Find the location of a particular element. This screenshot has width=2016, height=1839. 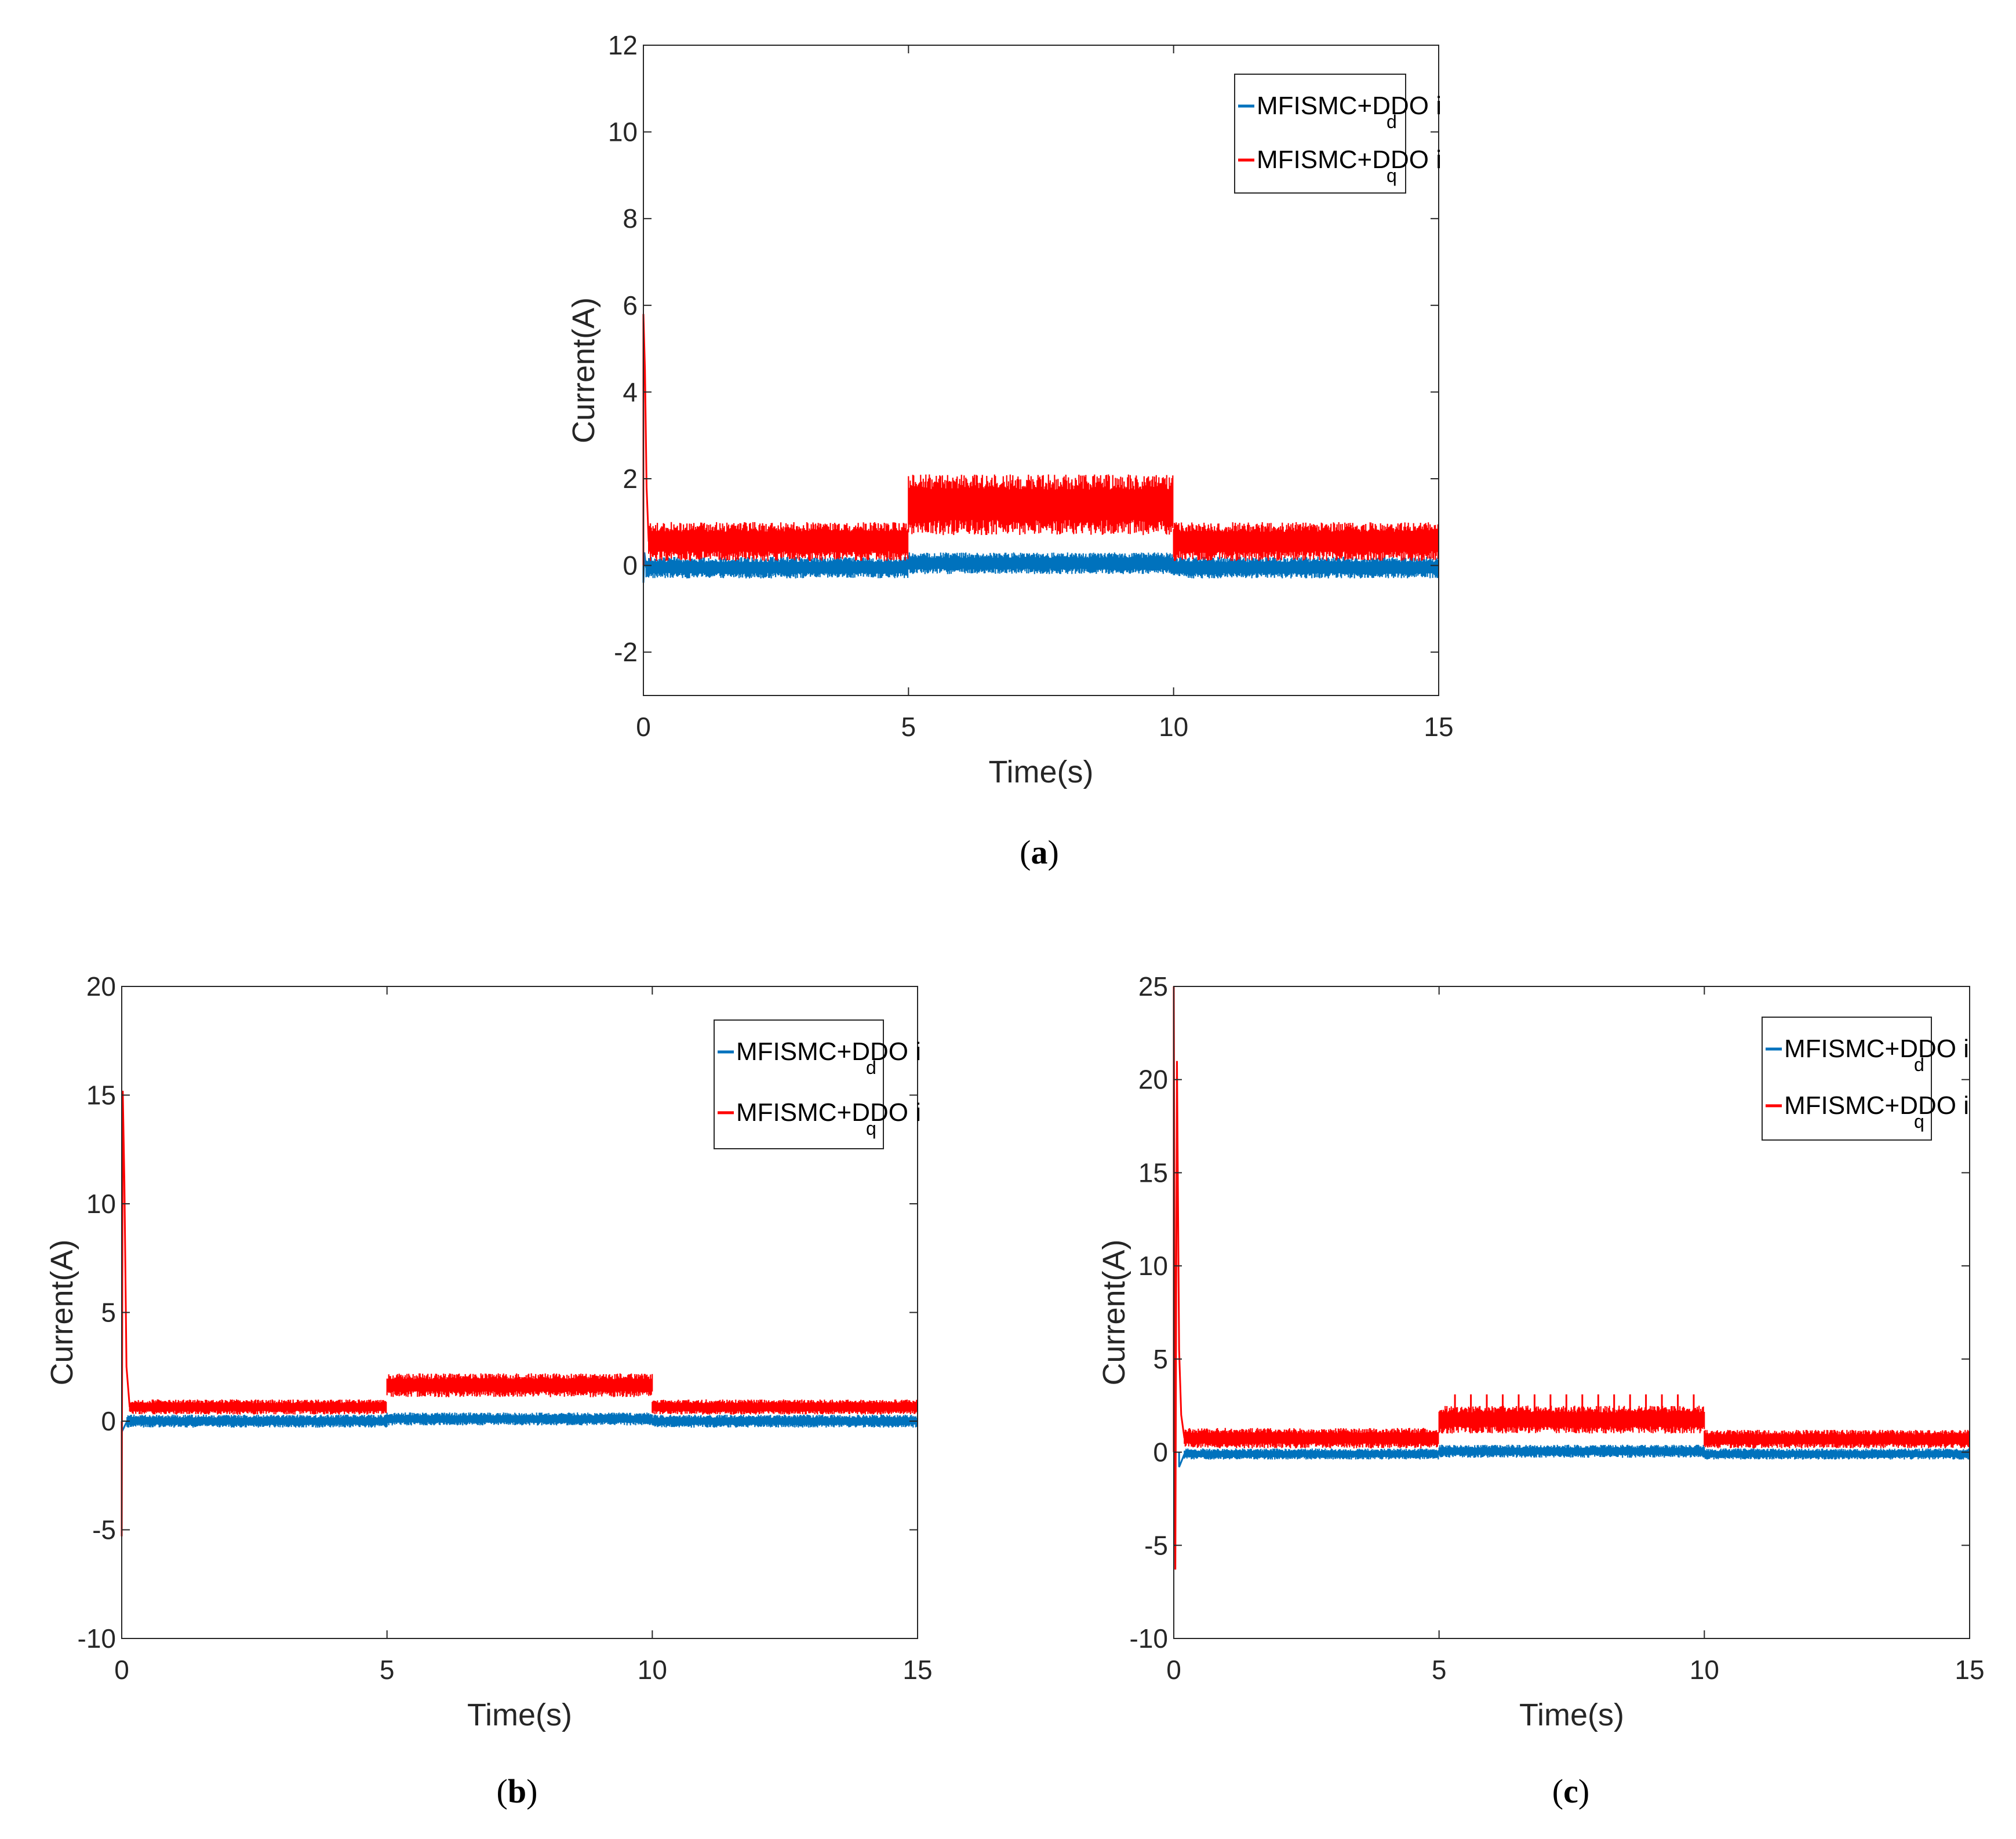

series-id-transient is located at coordinates (1182, 1459).